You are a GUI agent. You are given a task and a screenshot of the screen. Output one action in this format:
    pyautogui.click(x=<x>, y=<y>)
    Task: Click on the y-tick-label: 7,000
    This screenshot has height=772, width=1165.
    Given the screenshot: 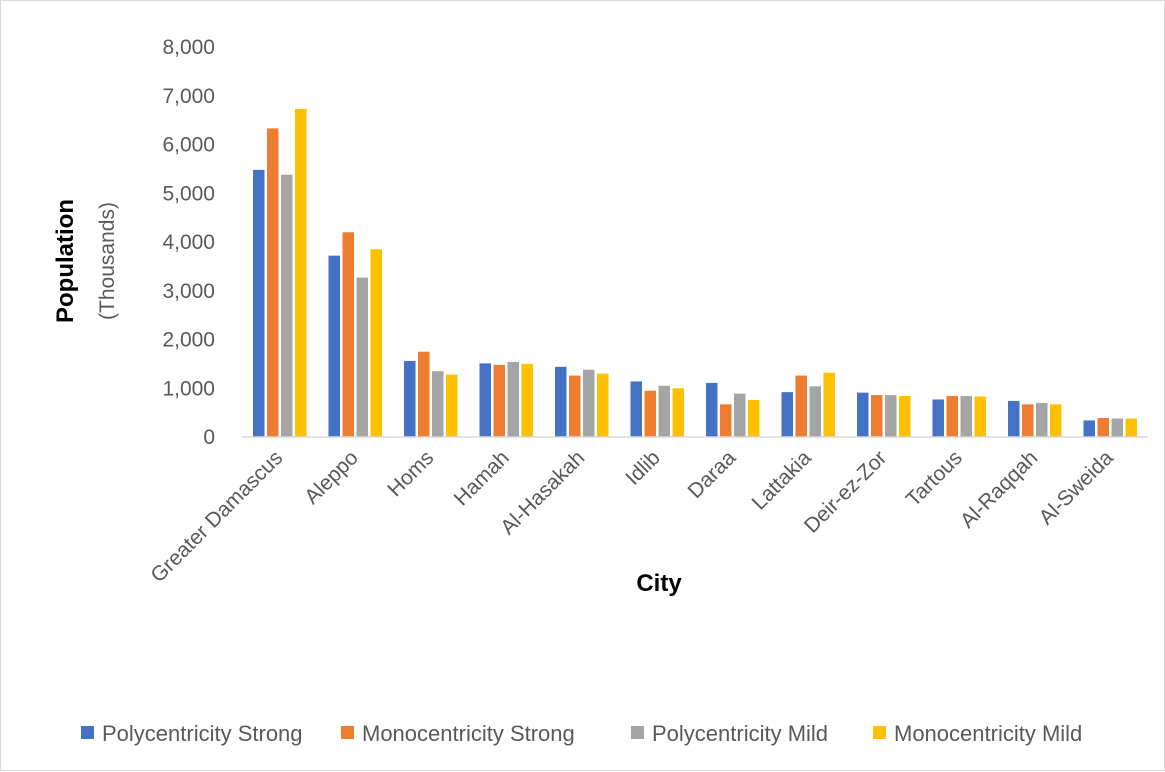 What is the action you would take?
    pyautogui.click(x=188, y=96)
    